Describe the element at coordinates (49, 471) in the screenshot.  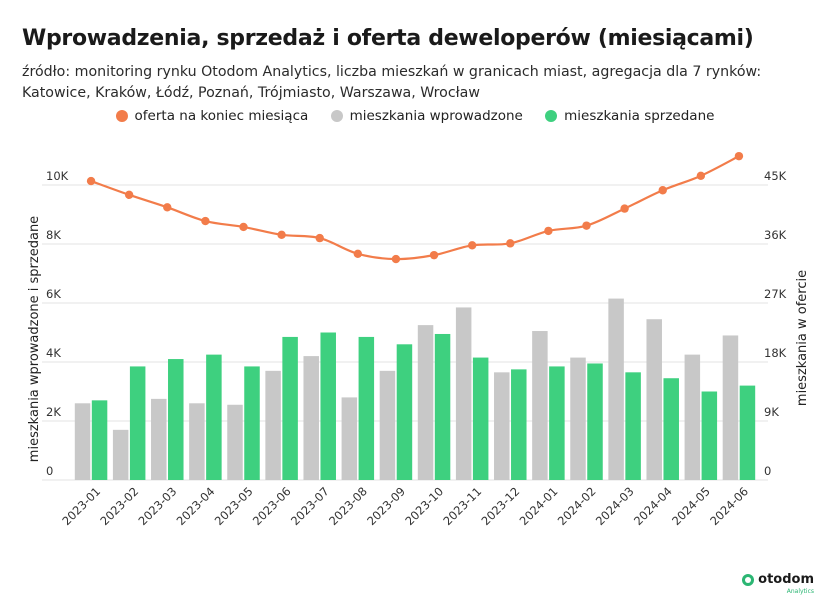
I see `left-tick-label: 0` at that location.